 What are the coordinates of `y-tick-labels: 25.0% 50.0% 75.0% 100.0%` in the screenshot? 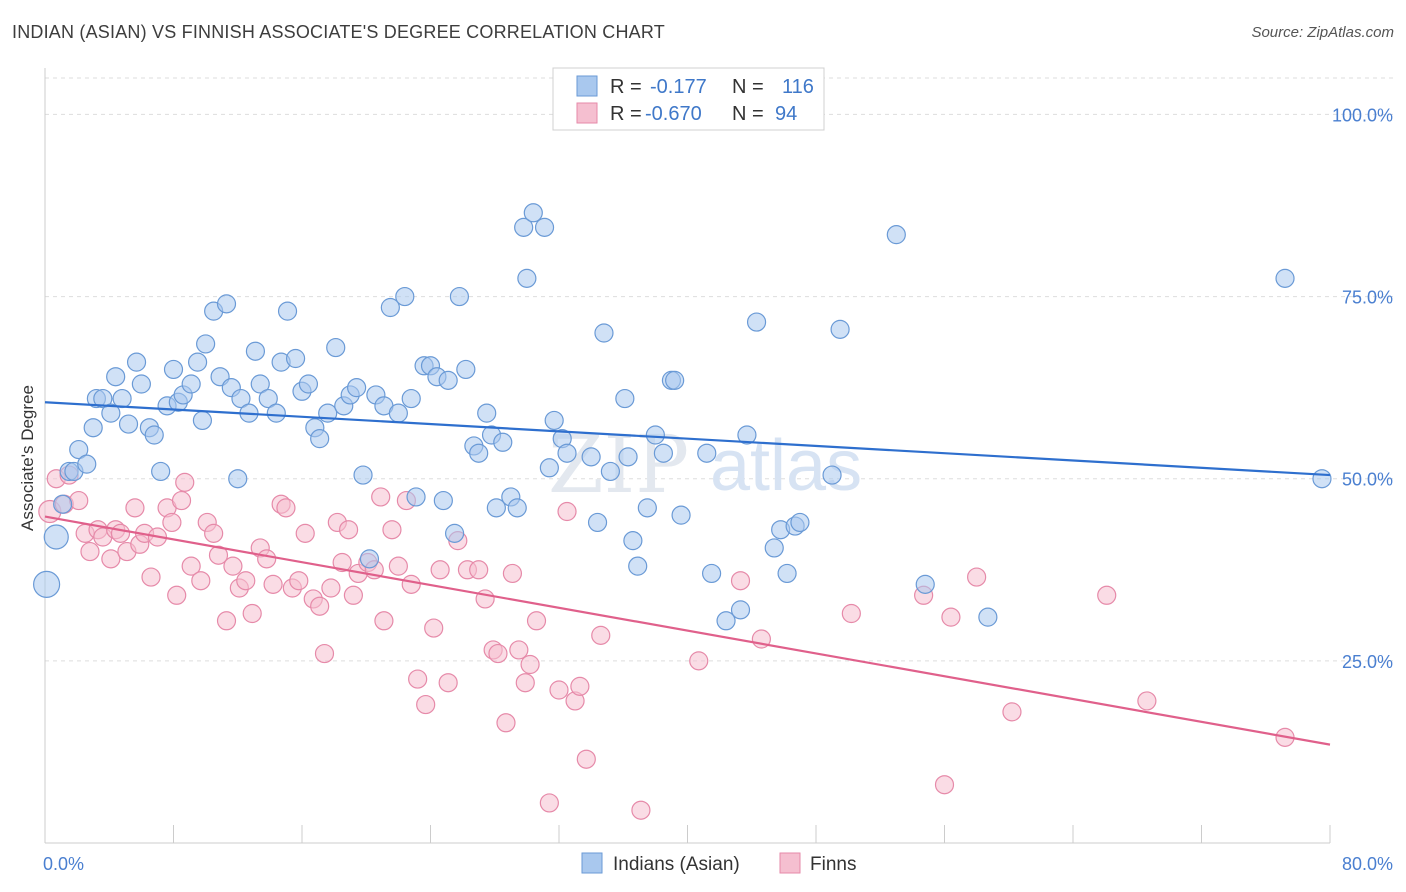 It's located at (1362, 388).